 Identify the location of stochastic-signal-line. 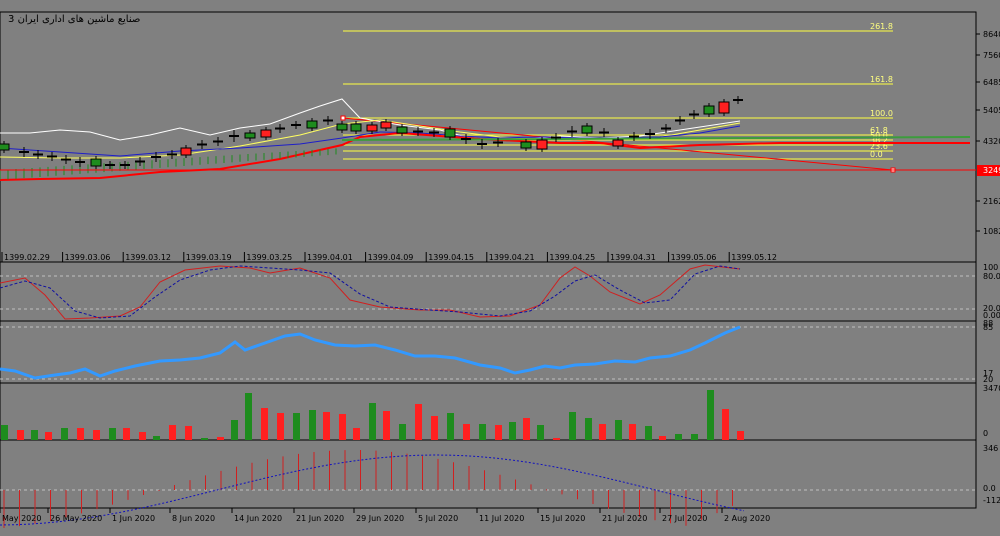
(370, 292).